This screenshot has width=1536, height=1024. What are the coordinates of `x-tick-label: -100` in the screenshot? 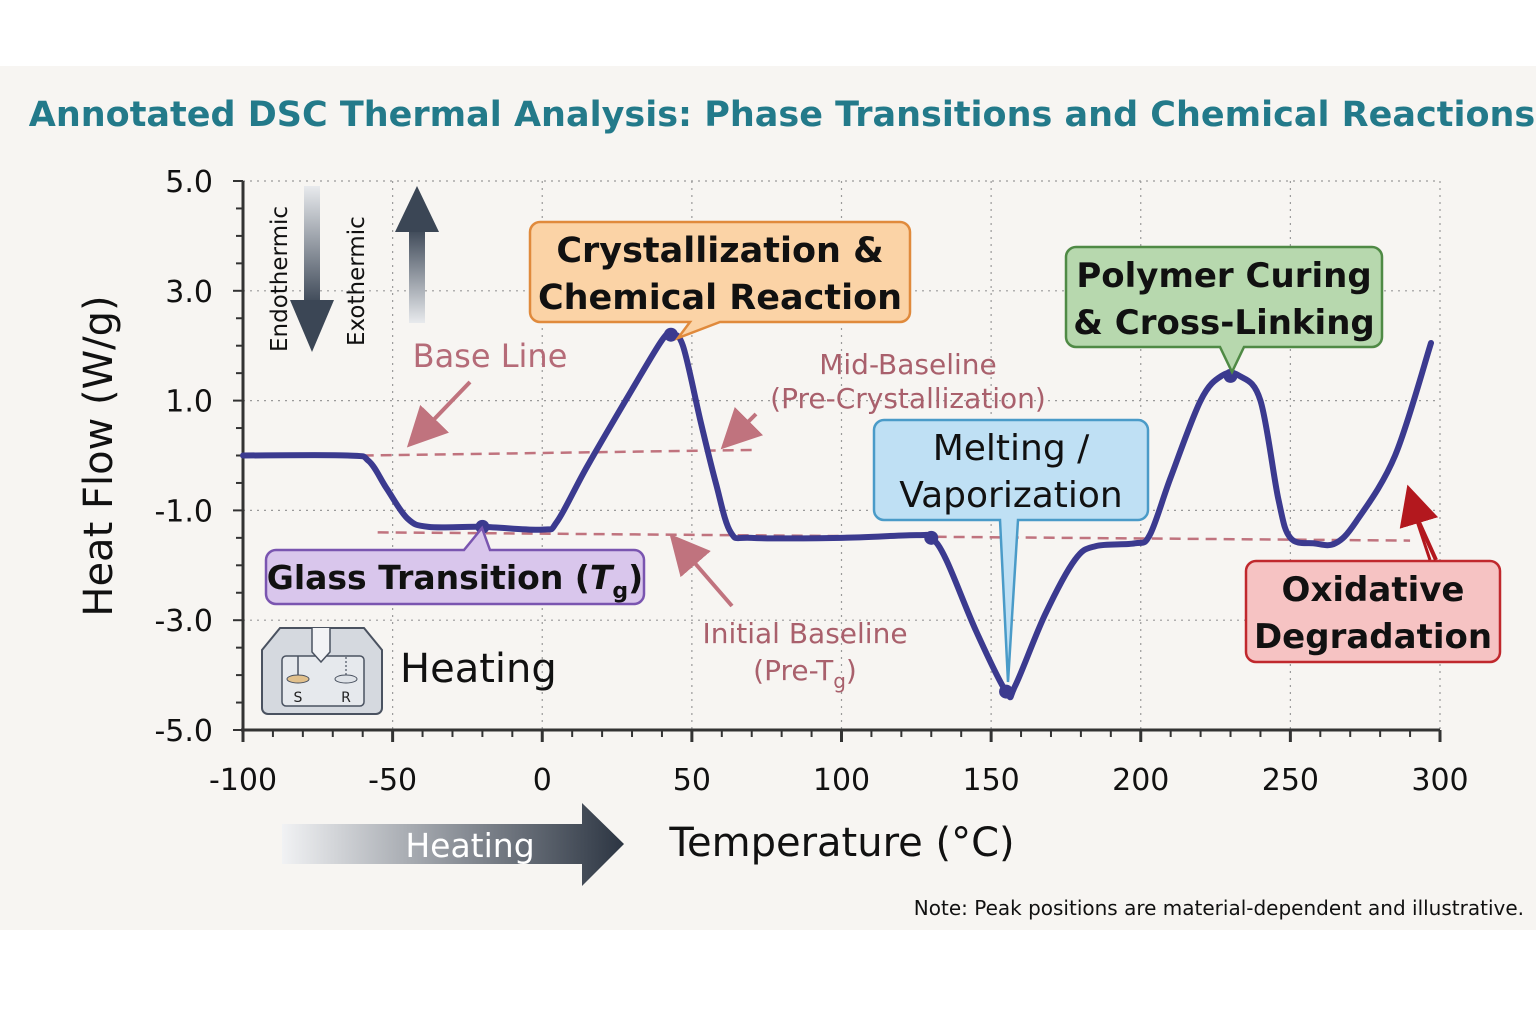 It's located at (243, 780).